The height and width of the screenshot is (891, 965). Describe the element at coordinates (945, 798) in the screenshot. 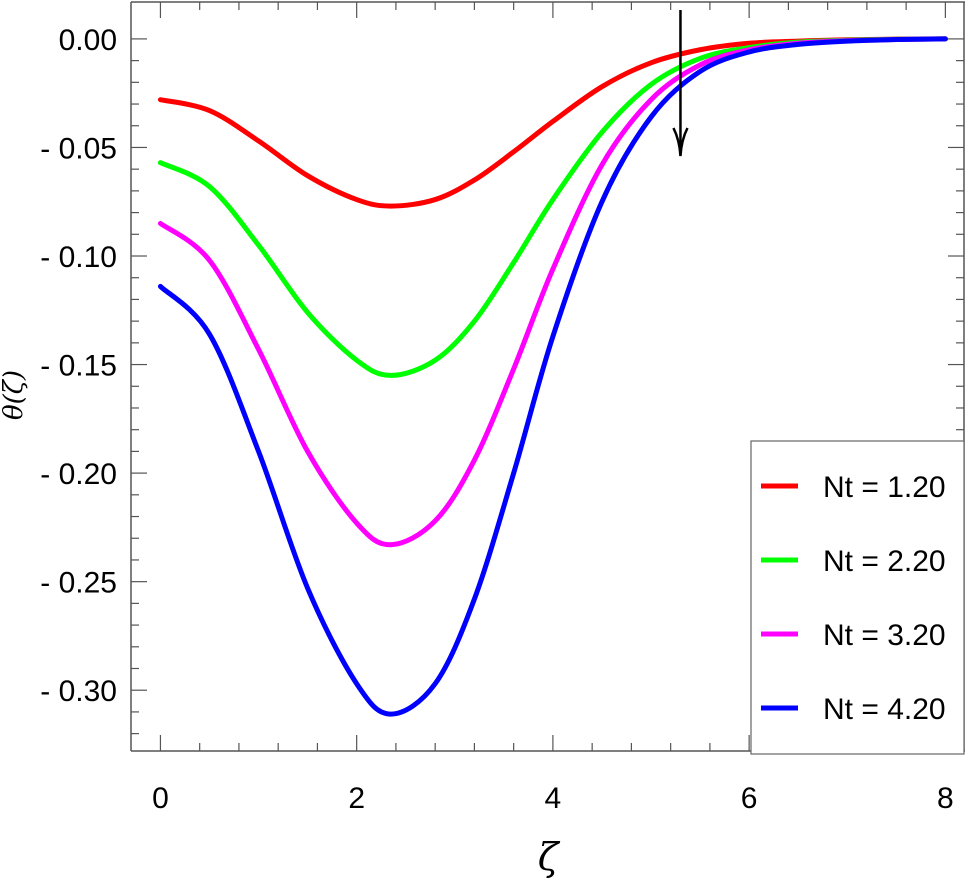

I see `x-tick-label: 8` at that location.